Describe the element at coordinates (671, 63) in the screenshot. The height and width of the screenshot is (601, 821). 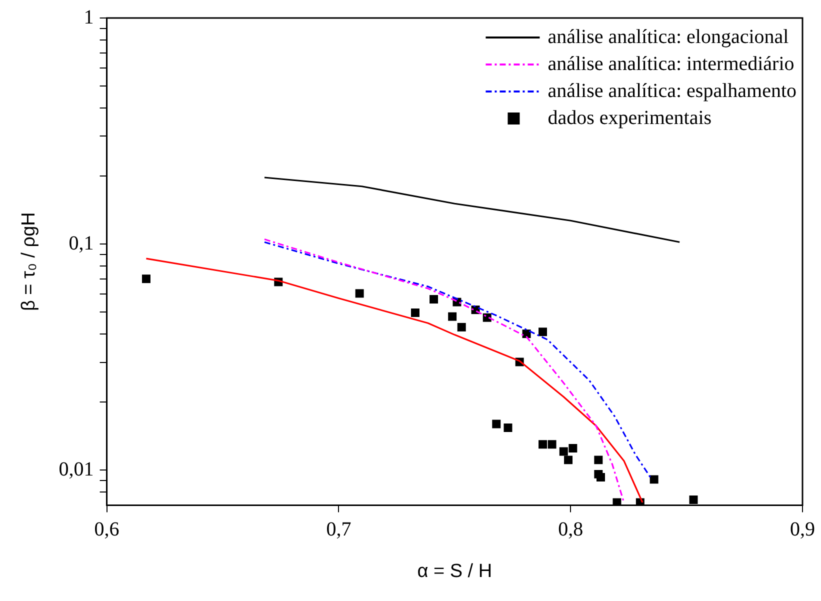
I see `legend-label: análise analítica: intermediário` at that location.